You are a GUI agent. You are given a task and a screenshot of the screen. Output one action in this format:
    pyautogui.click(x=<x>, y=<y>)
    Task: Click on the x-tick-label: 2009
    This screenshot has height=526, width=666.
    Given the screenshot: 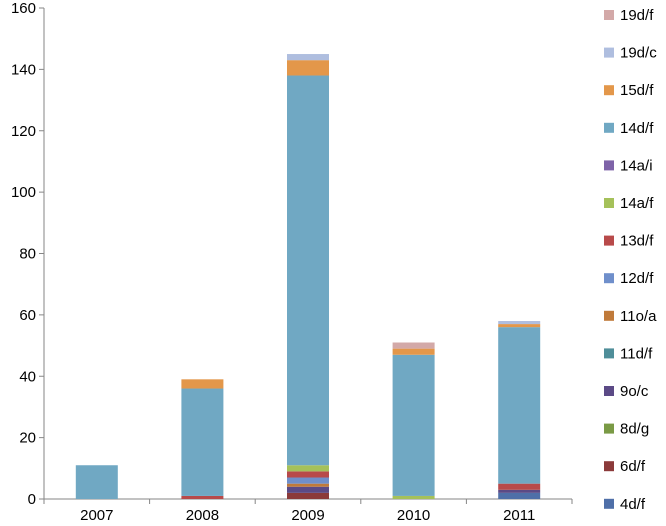 What is the action you would take?
    pyautogui.click(x=307, y=515)
    